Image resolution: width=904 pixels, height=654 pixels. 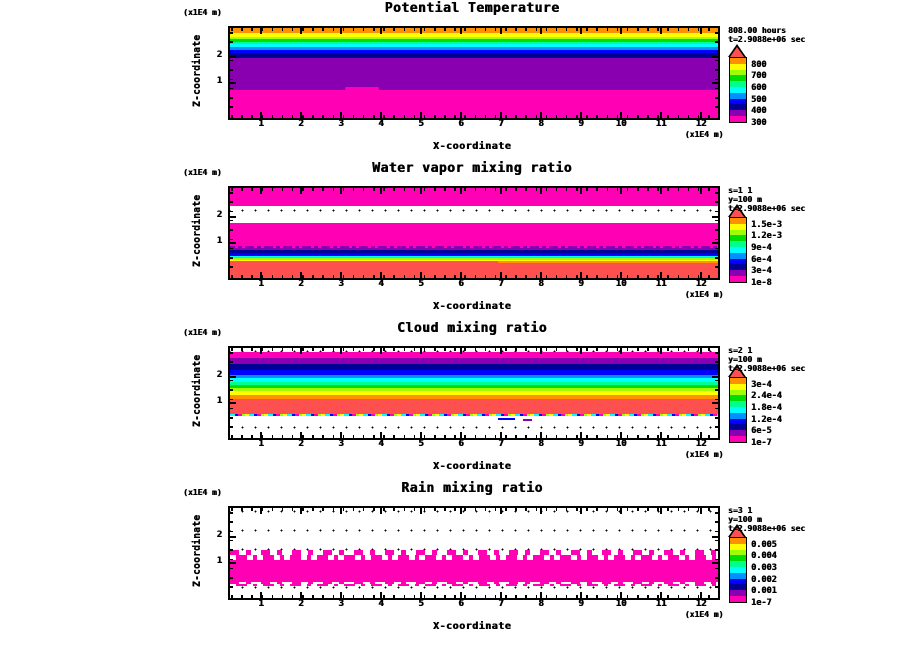 I want to click on colorbar-overflow-triangle, so click(x=737, y=50).